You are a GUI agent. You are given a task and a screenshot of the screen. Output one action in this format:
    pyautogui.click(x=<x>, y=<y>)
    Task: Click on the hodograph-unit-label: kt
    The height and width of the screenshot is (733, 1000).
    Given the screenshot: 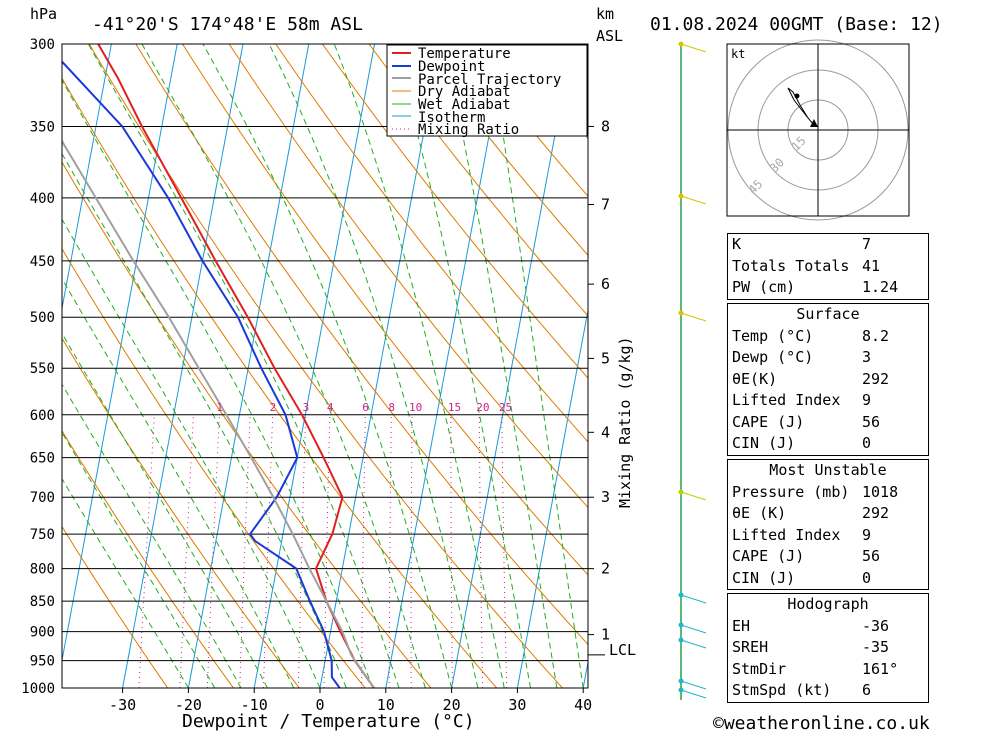 What is the action you would take?
    pyautogui.click(x=738, y=54)
    